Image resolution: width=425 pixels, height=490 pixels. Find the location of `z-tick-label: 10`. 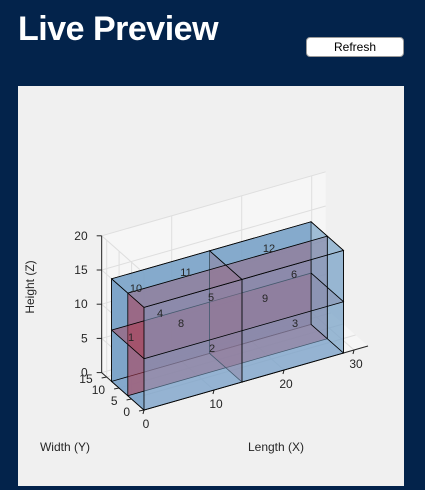

z-tick-label: 10 is located at coordinates (81, 304).